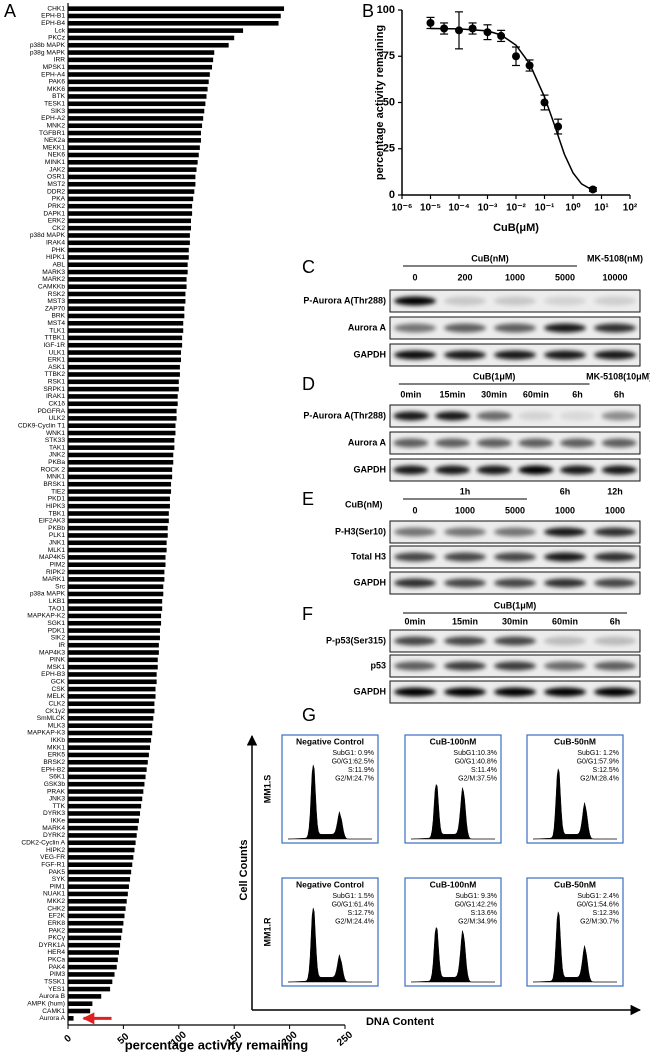 This screenshot has height=1056, width=650. What do you see at coordinates (345, 1038) in the screenshot?
I see `x-tick-label: 250` at bounding box center [345, 1038].